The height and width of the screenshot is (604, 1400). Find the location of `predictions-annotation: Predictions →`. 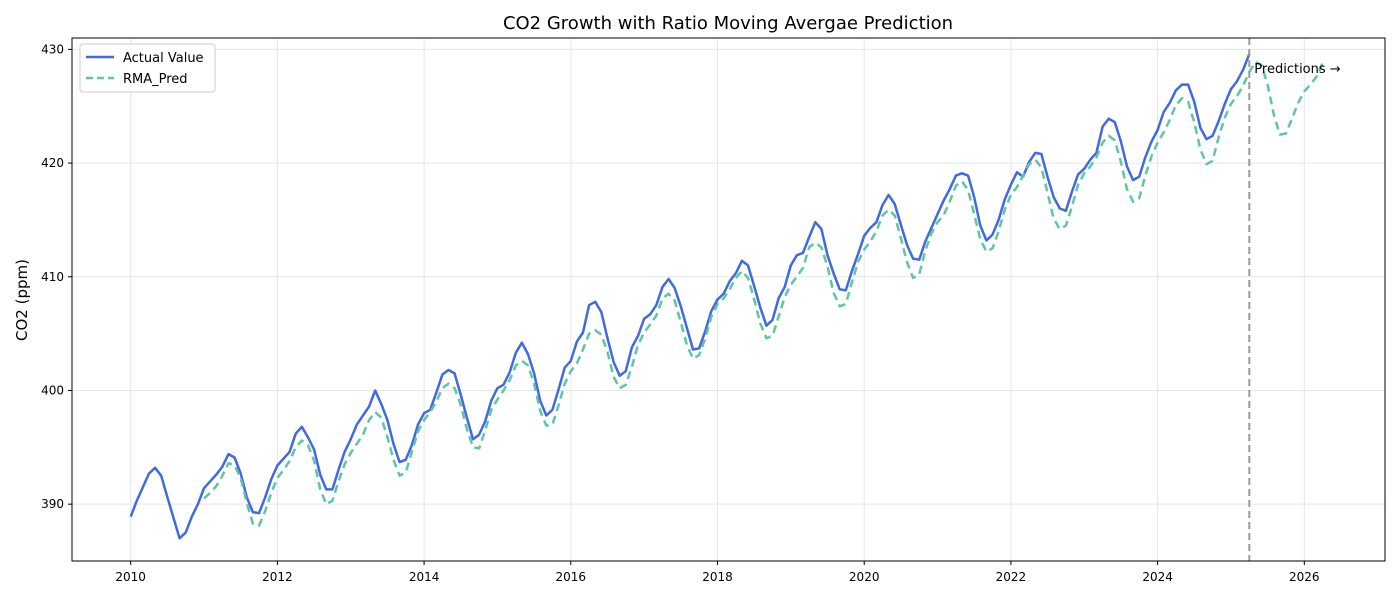

predictions-annotation: Predictions → is located at coordinates (1297, 69).